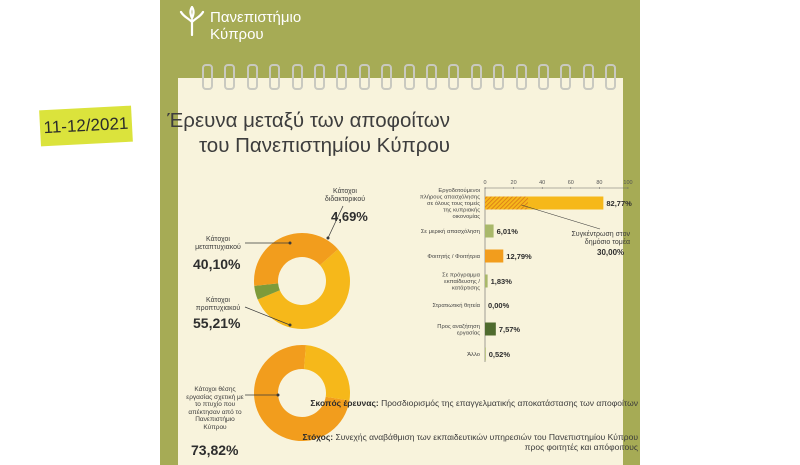 Image resolution: width=800 pixels, height=465 pixels. What do you see at coordinates (450, 231) in the screenshot?
I see `bar-category-label: Σε μερική απασχόληση` at bounding box center [450, 231].